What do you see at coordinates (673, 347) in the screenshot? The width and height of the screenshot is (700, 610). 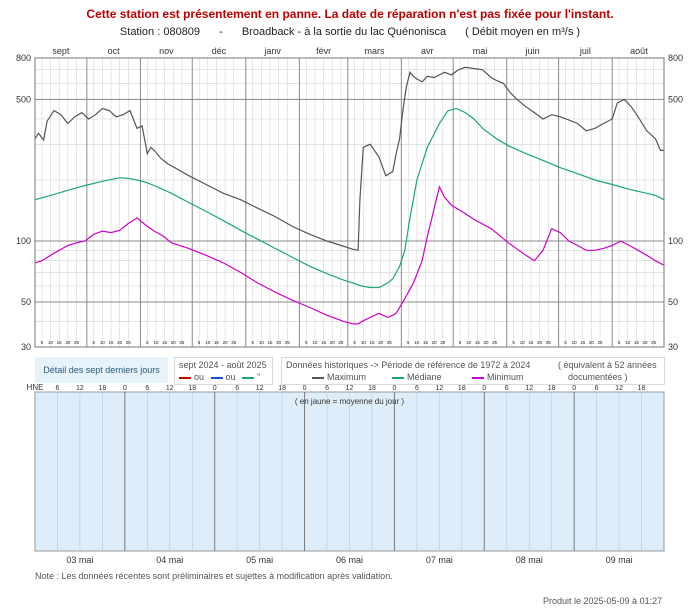 I see `y-tick-label-right: 30` at bounding box center [673, 347].